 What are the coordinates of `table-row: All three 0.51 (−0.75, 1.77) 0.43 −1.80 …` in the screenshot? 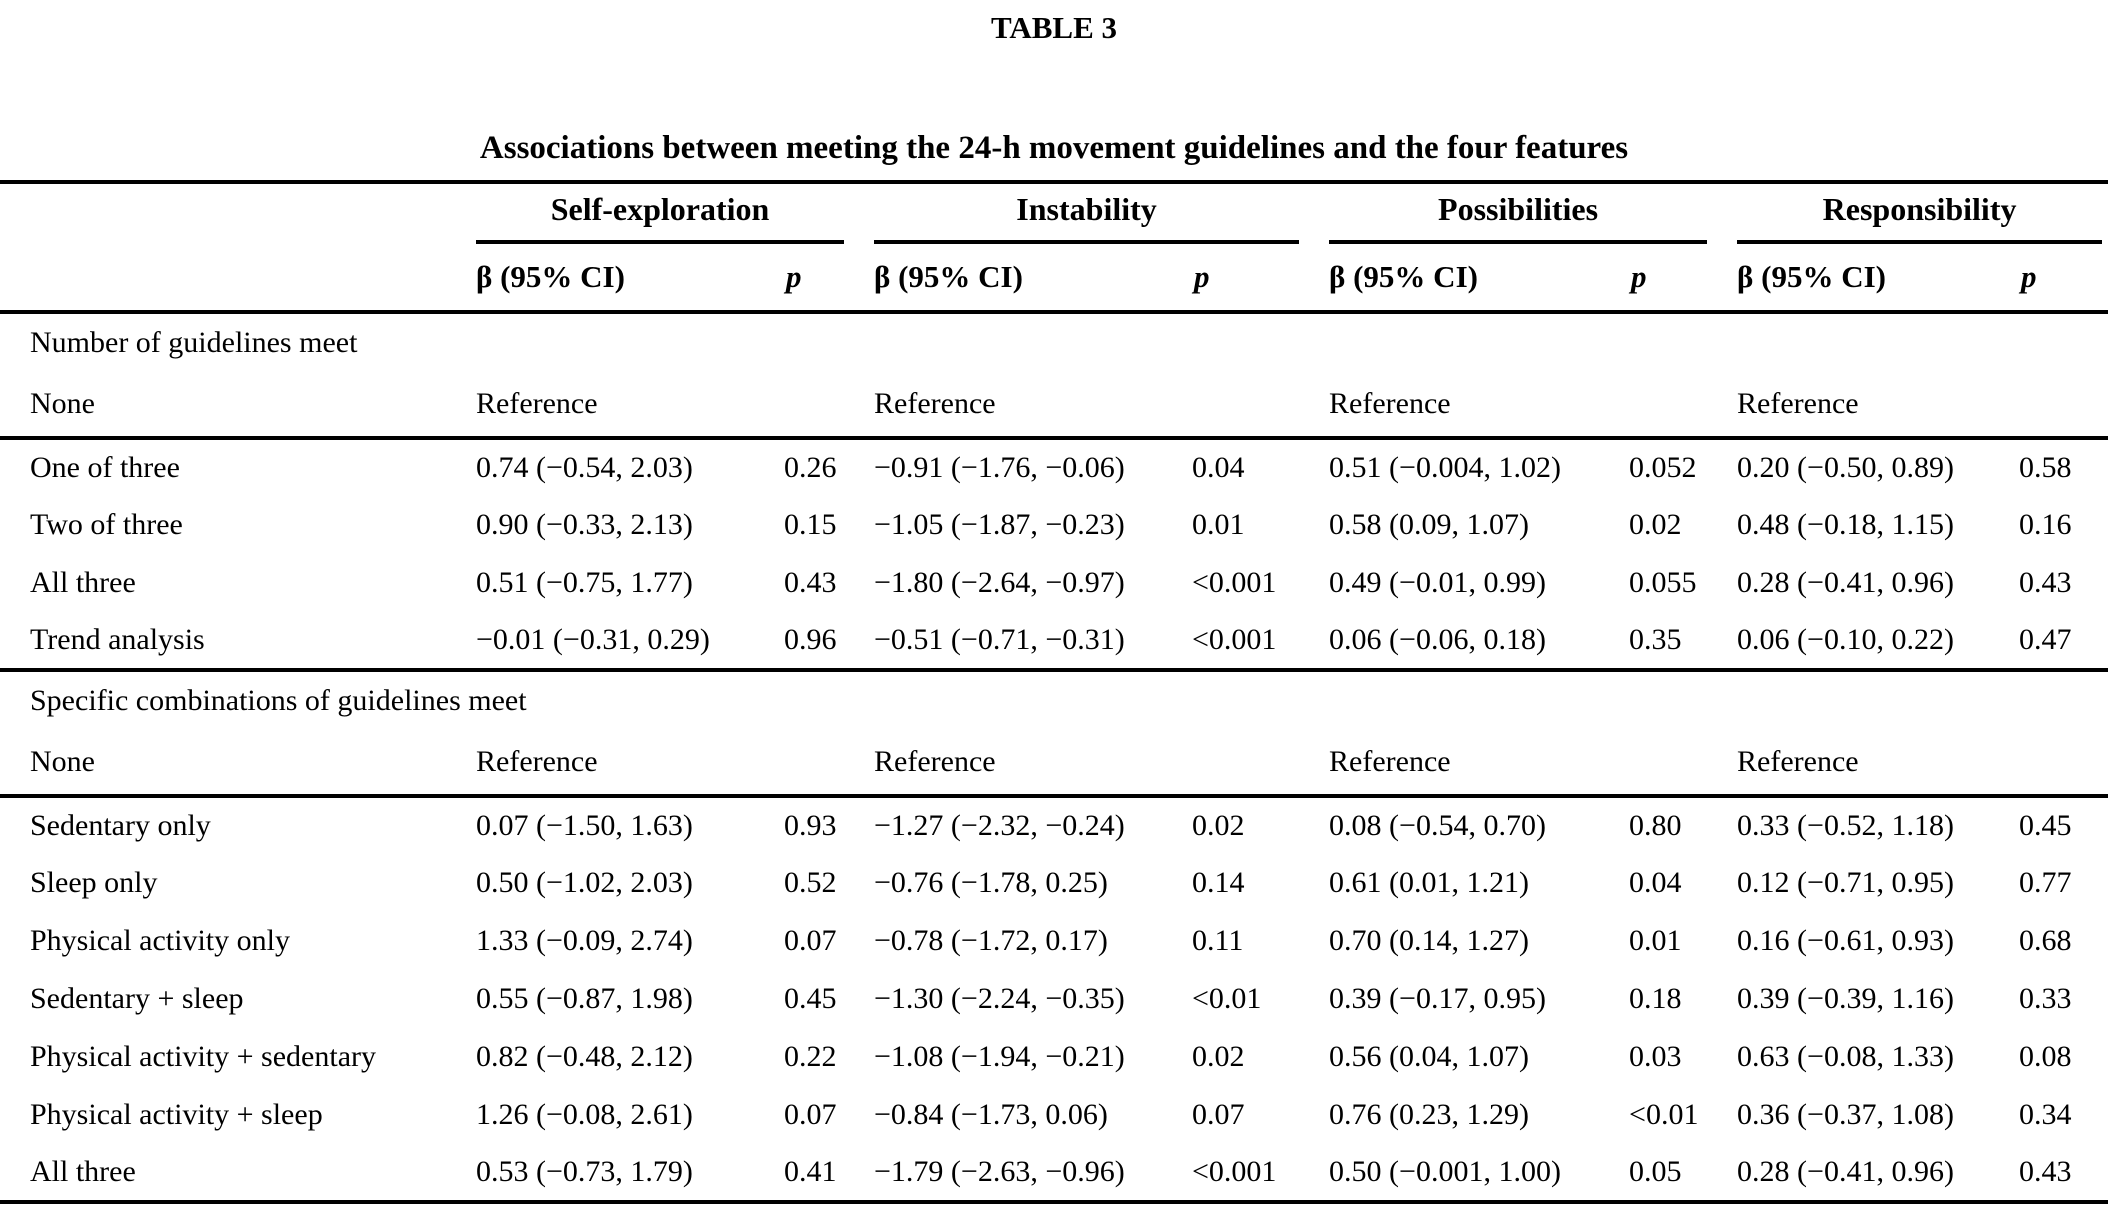 It's located at (1054, 583).